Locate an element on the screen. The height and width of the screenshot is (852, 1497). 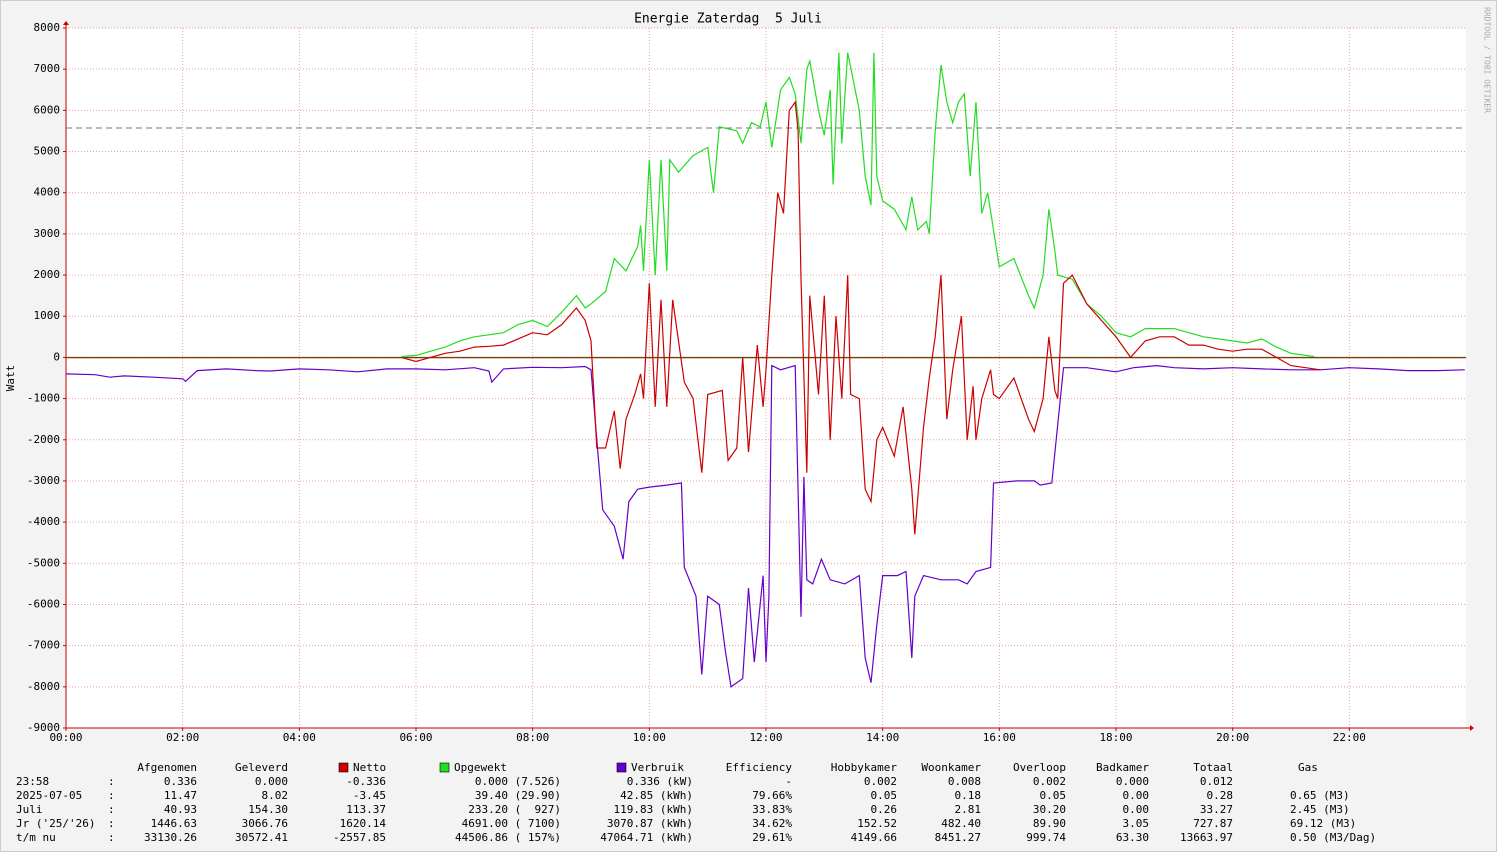
y-tick-label: 7000 is located at coordinates (47, 68).